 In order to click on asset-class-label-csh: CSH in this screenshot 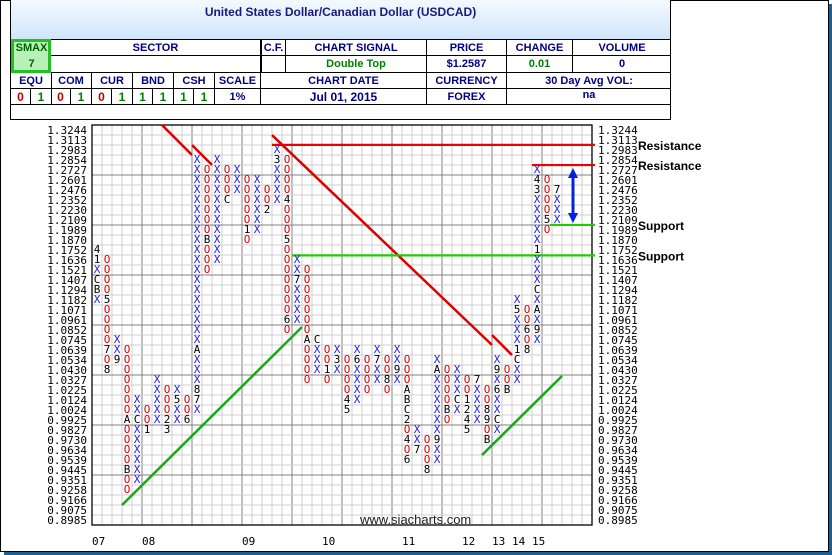, I will do `click(194, 81)`.